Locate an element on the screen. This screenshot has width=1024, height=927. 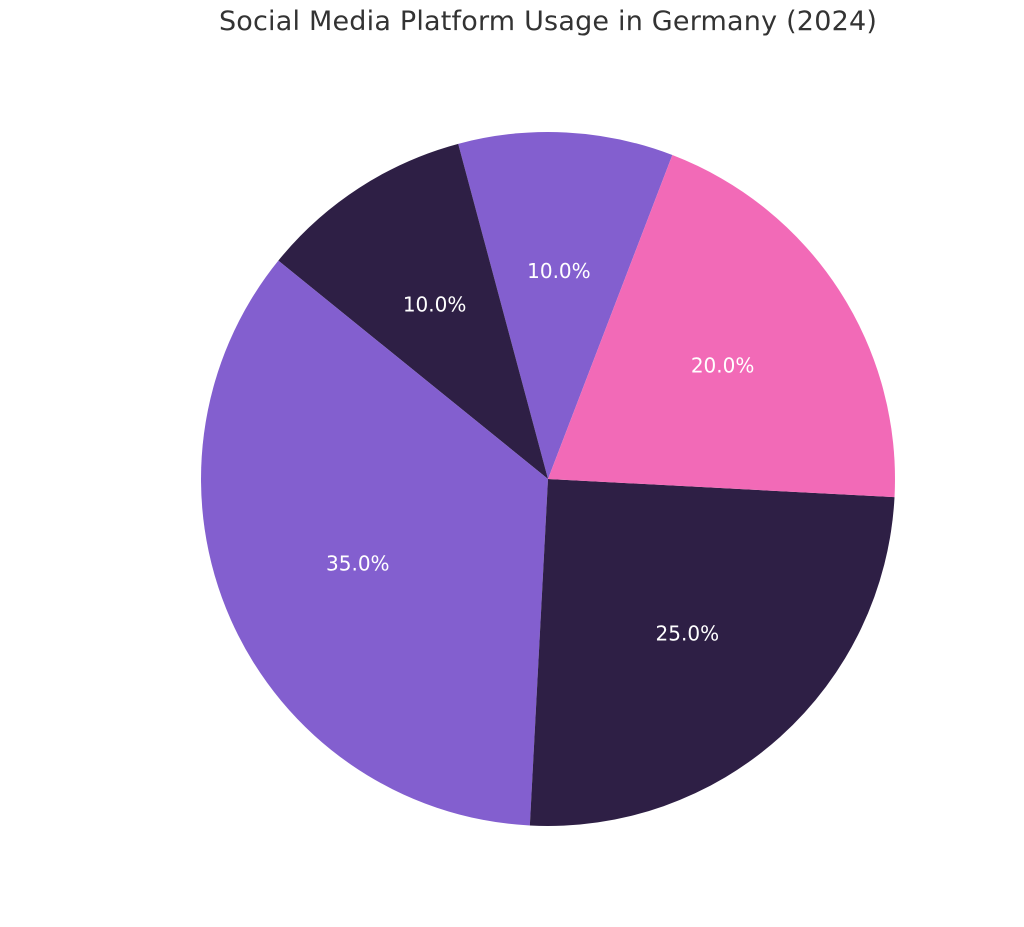
pie-slice-1-label: 10.0% is located at coordinates (559, 271).